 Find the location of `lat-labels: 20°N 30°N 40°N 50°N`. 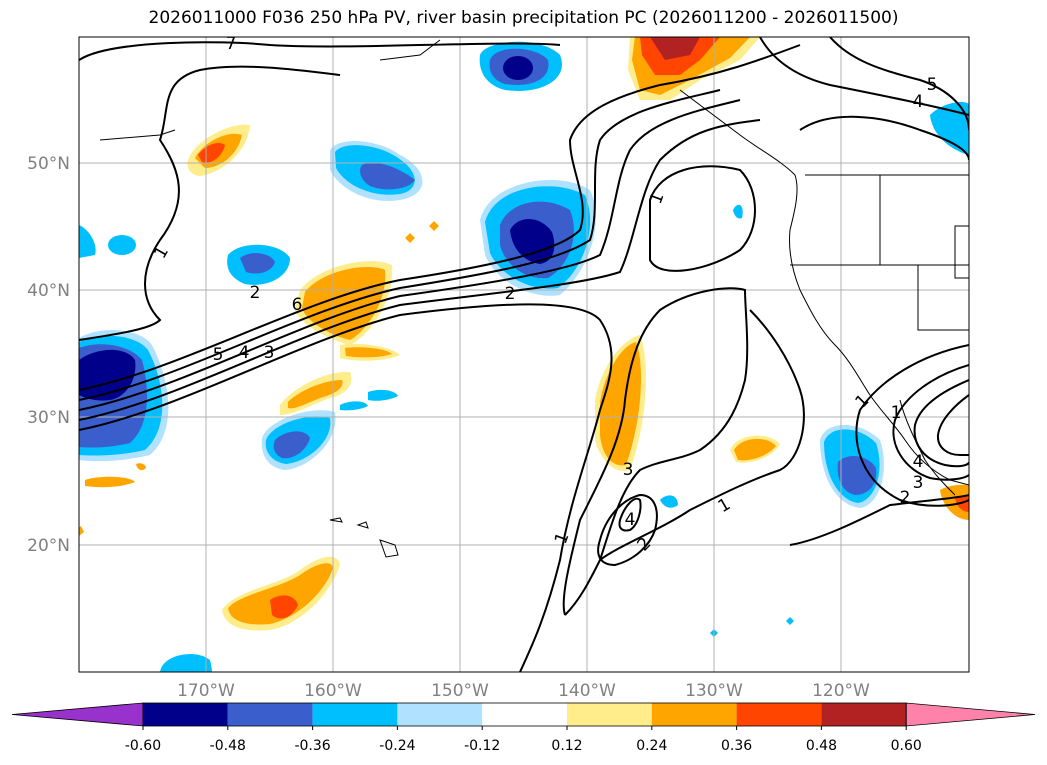

lat-labels: 20°N 30°N 40°N 50°N is located at coordinates (48, 355).